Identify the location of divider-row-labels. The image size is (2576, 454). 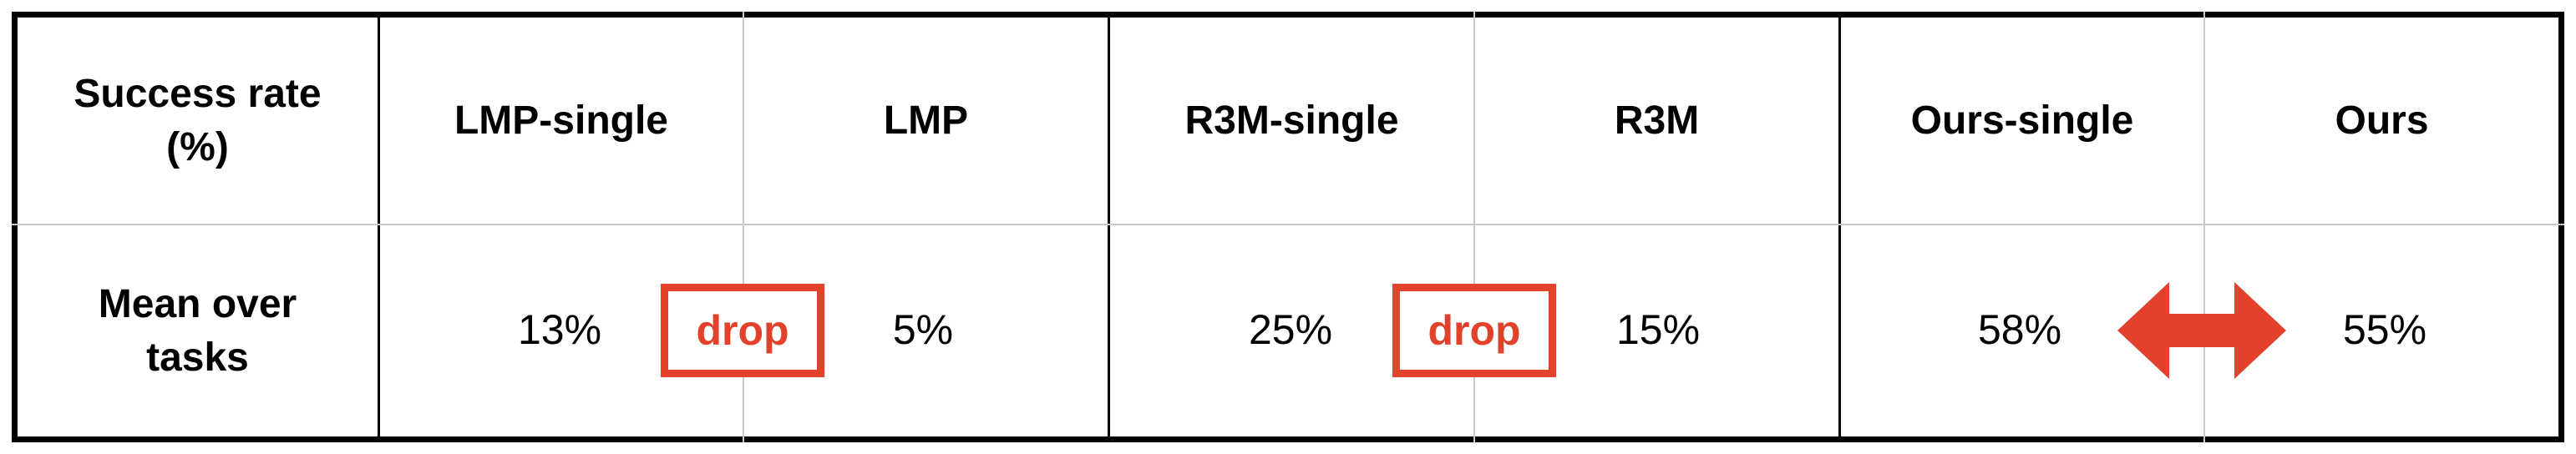
(379, 227).